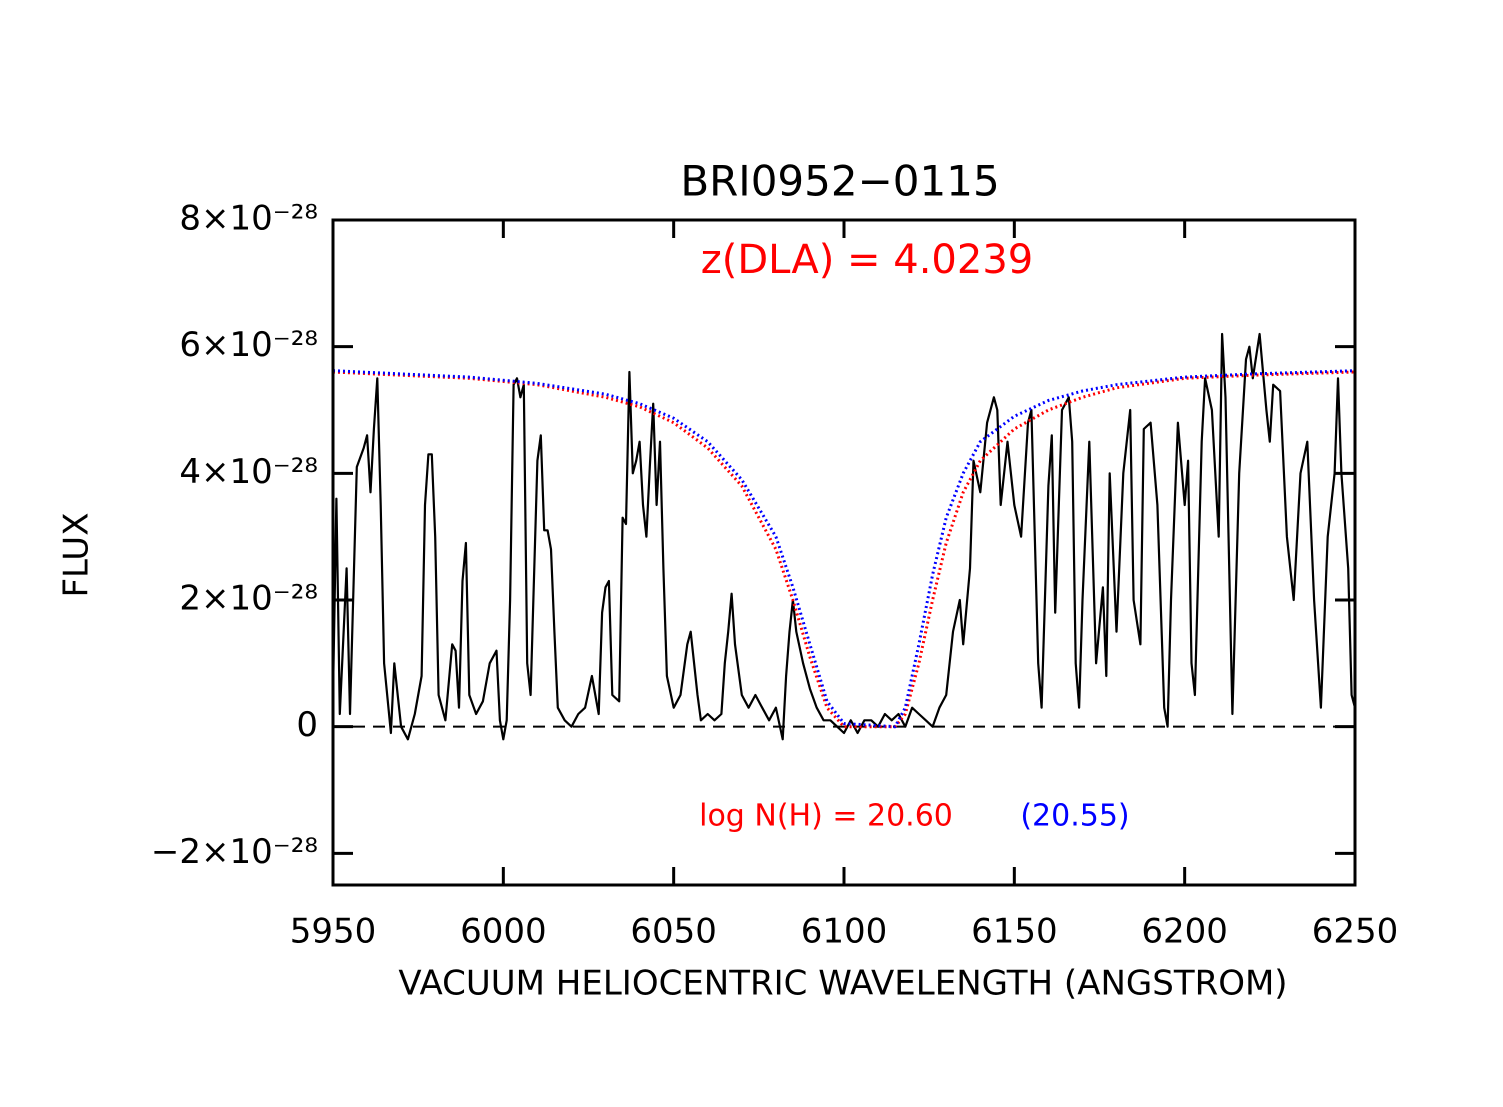 Image resolution: width=1503 pixels, height=1107 pixels. What do you see at coordinates (248, 599) in the screenshot?
I see `y-tick-label: 2×10⁻²⁸` at bounding box center [248, 599].